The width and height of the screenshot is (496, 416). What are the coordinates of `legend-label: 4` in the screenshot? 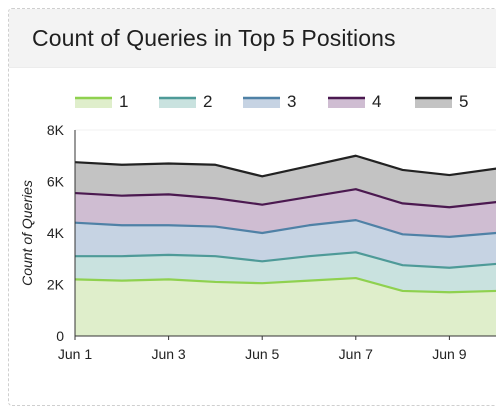 It's located at (376, 101).